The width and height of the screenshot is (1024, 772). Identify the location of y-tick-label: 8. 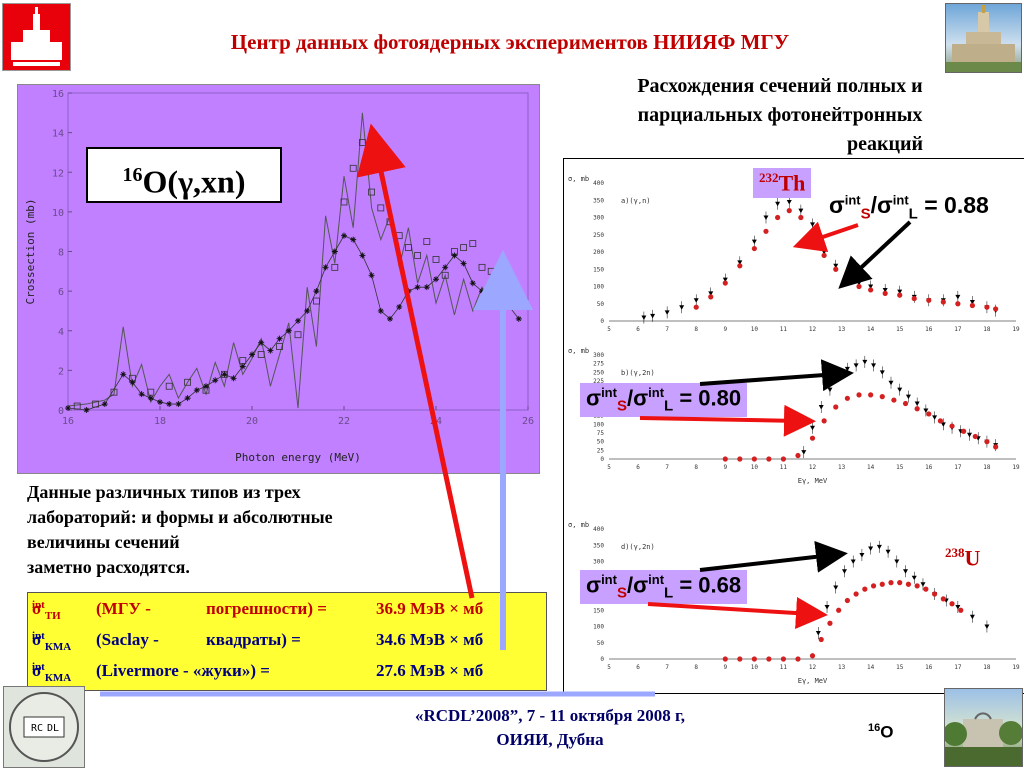
(61, 253).